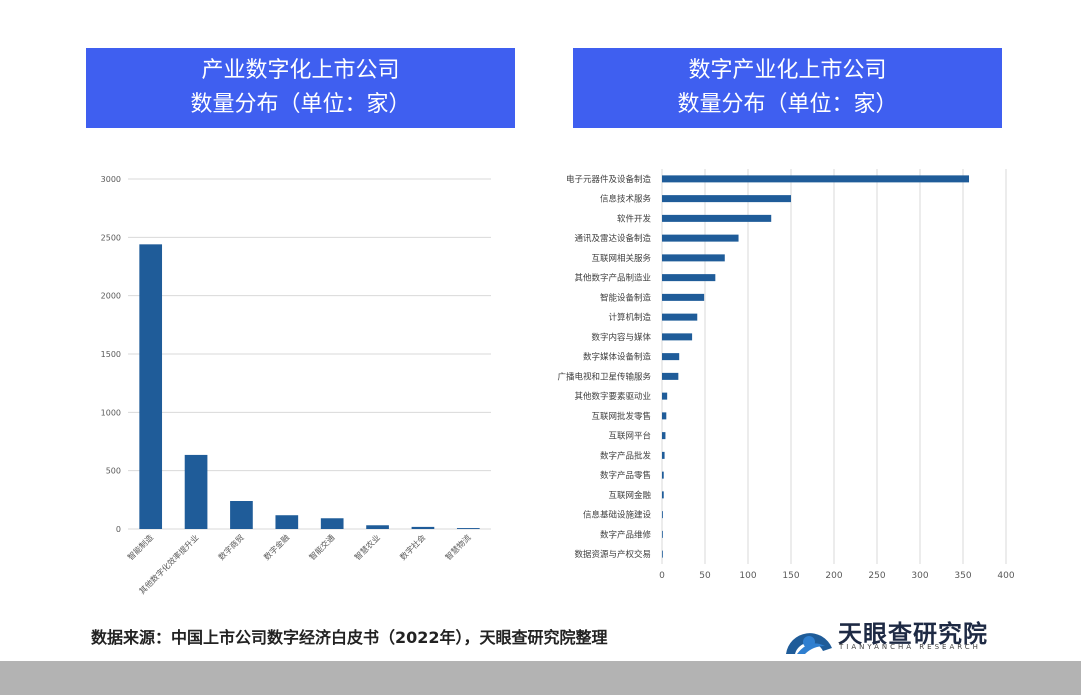 This screenshot has height=695, width=1081. Describe the element at coordinates (962, 576) in the screenshot. I see `x-tick-label: 350` at that location.